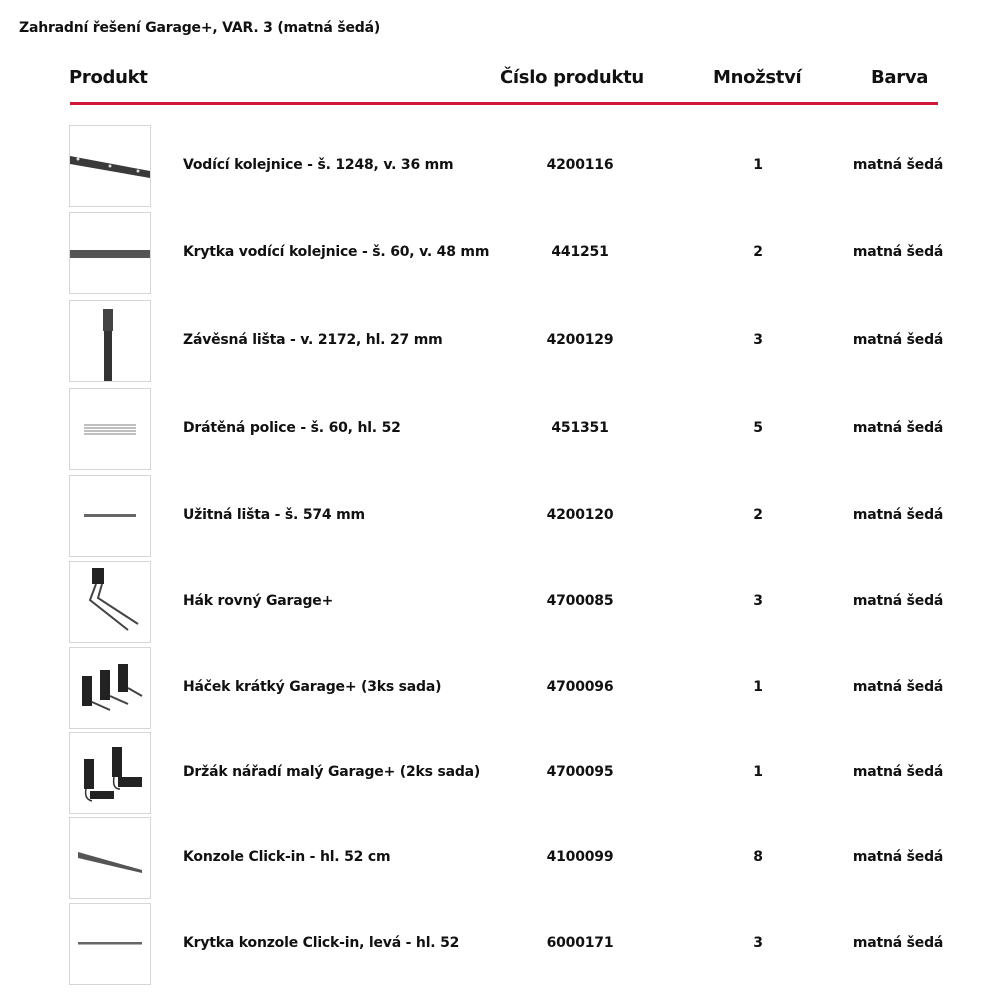 The height and width of the screenshot is (1000, 1000). Describe the element at coordinates (504, 103) in the screenshot. I see `header-divider` at that location.